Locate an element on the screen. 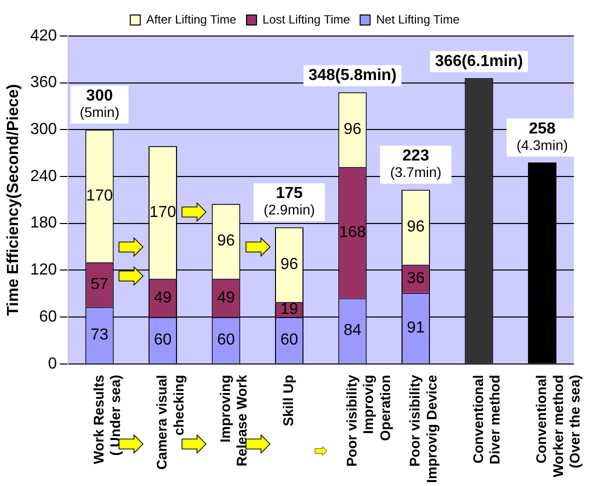 The width and height of the screenshot is (596, 486). x-tick-label: Poor visibility Improvig Operation is located at coordinates (368, 420).